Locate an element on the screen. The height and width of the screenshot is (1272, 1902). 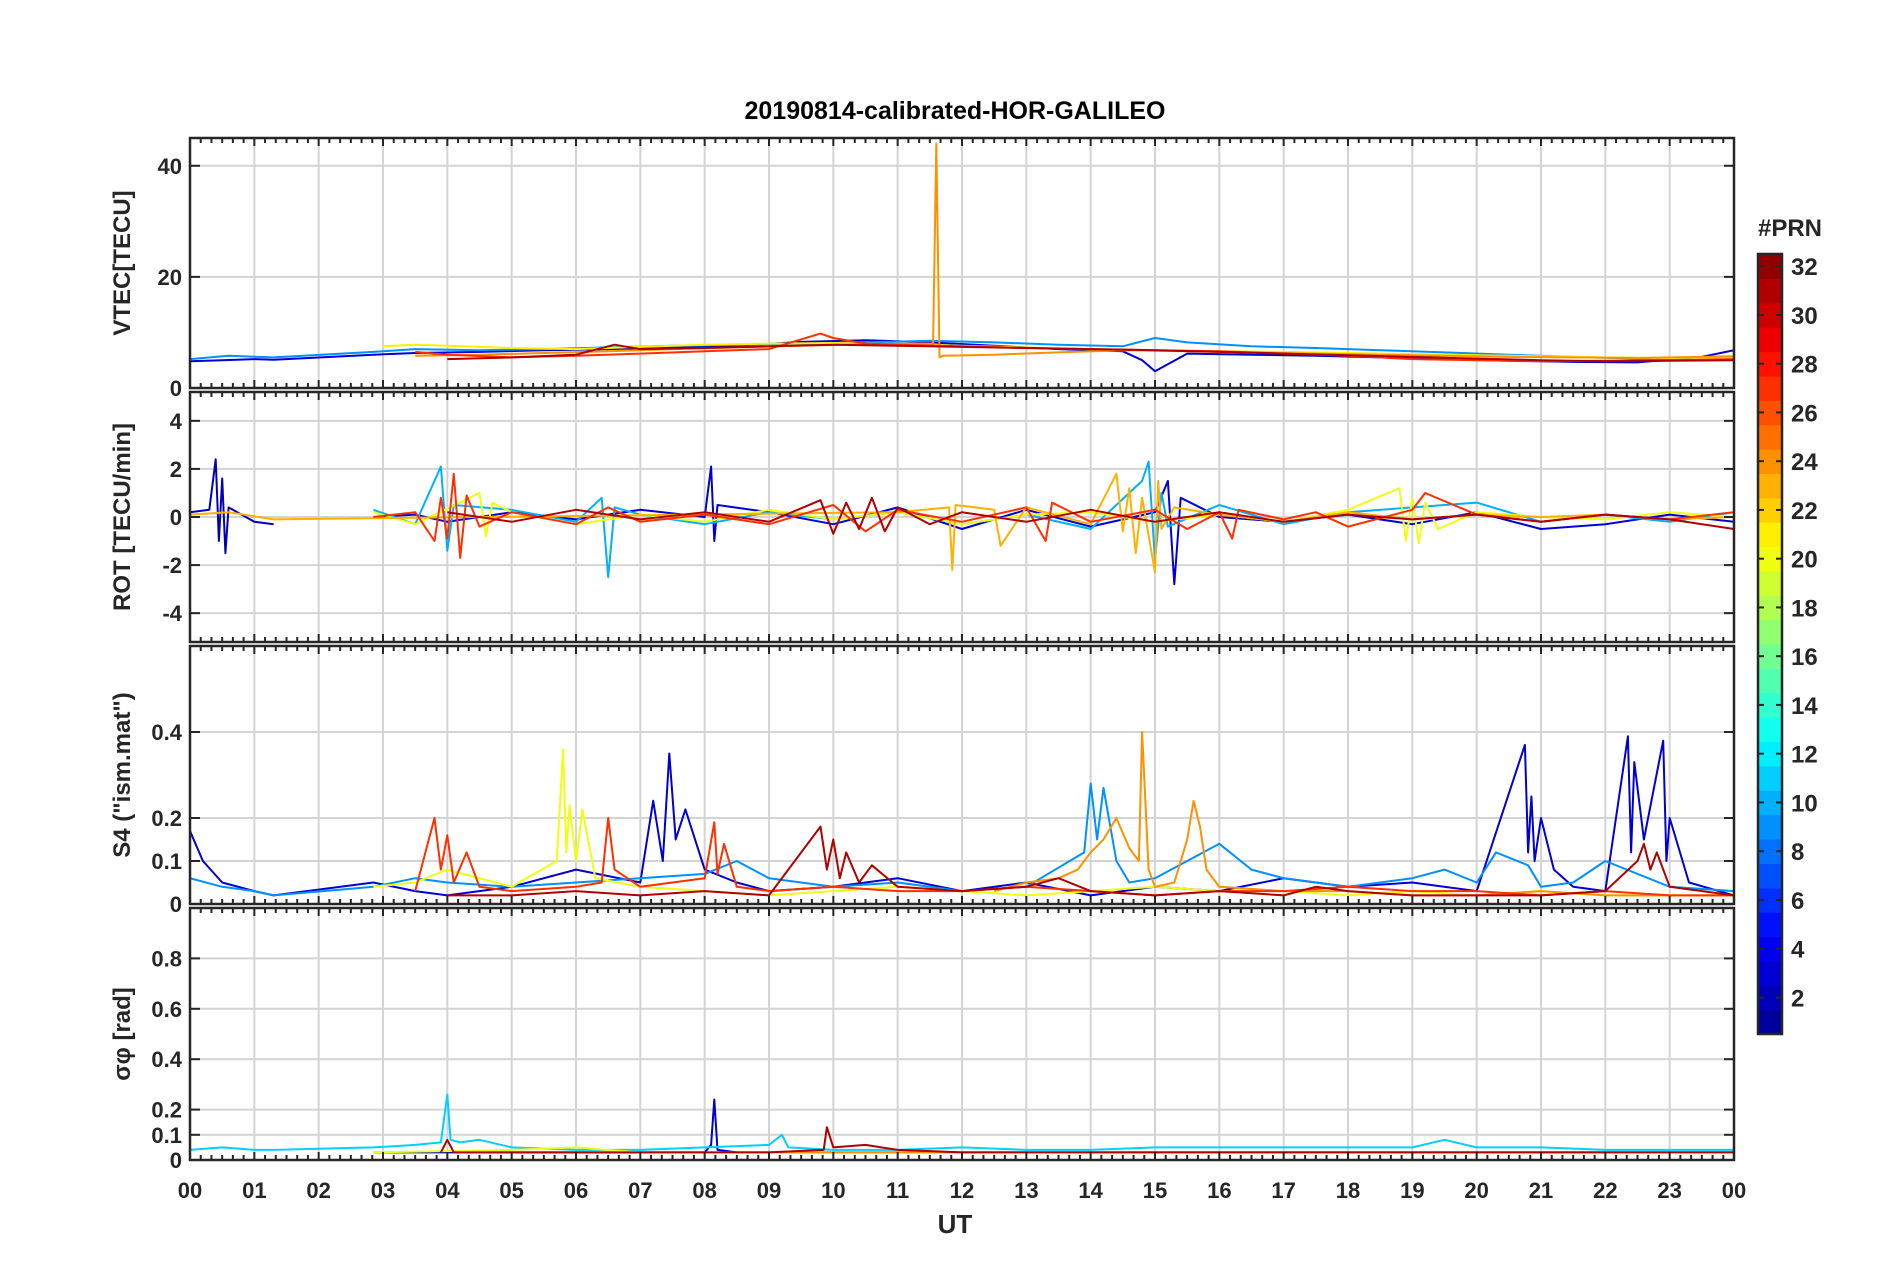
colorbar-tick-label: 12 is located at coordinates (1804, 755).